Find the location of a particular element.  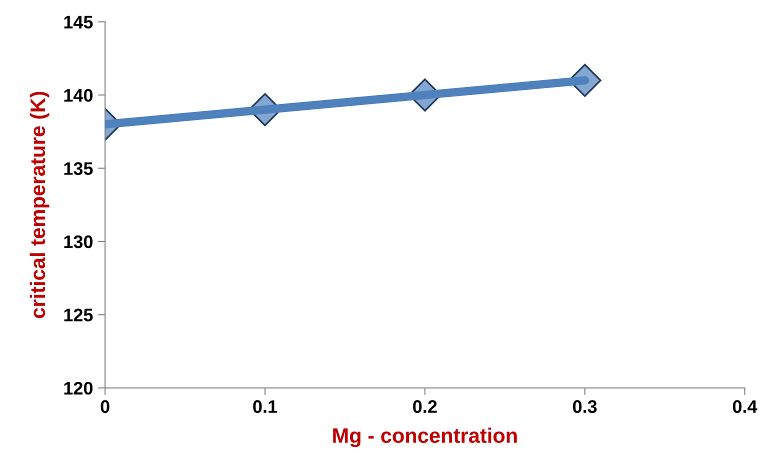

x-tick-label: 0.4 is located at coordinates (745, 406).